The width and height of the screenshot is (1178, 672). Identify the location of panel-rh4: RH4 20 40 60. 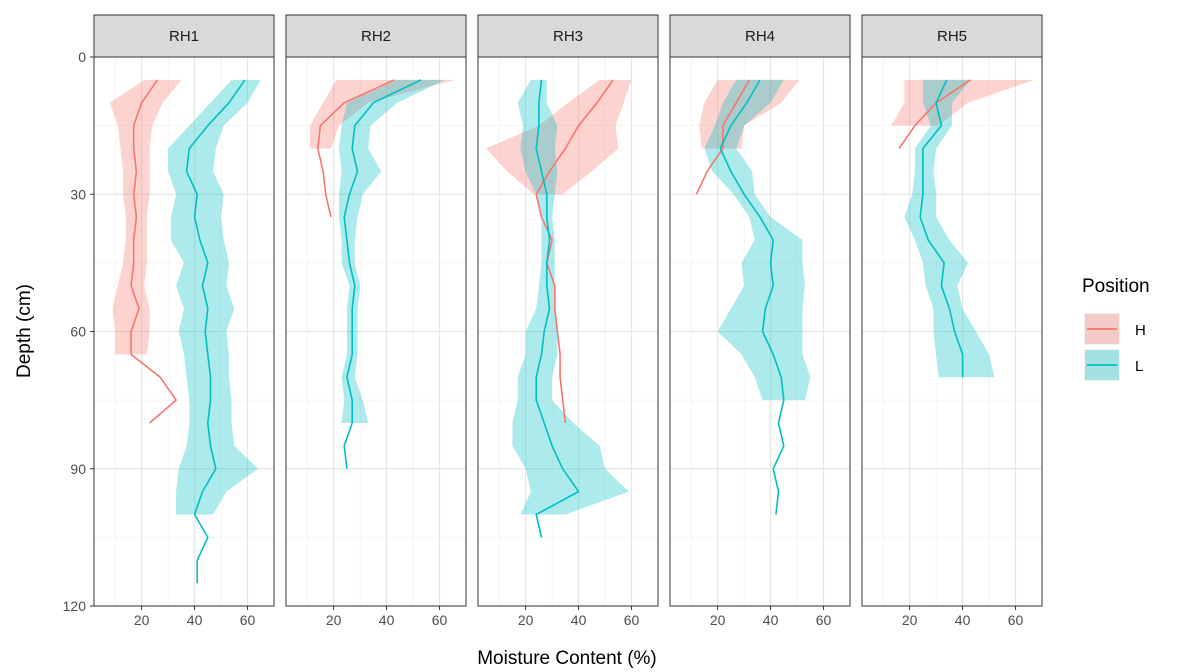
(760, 321).